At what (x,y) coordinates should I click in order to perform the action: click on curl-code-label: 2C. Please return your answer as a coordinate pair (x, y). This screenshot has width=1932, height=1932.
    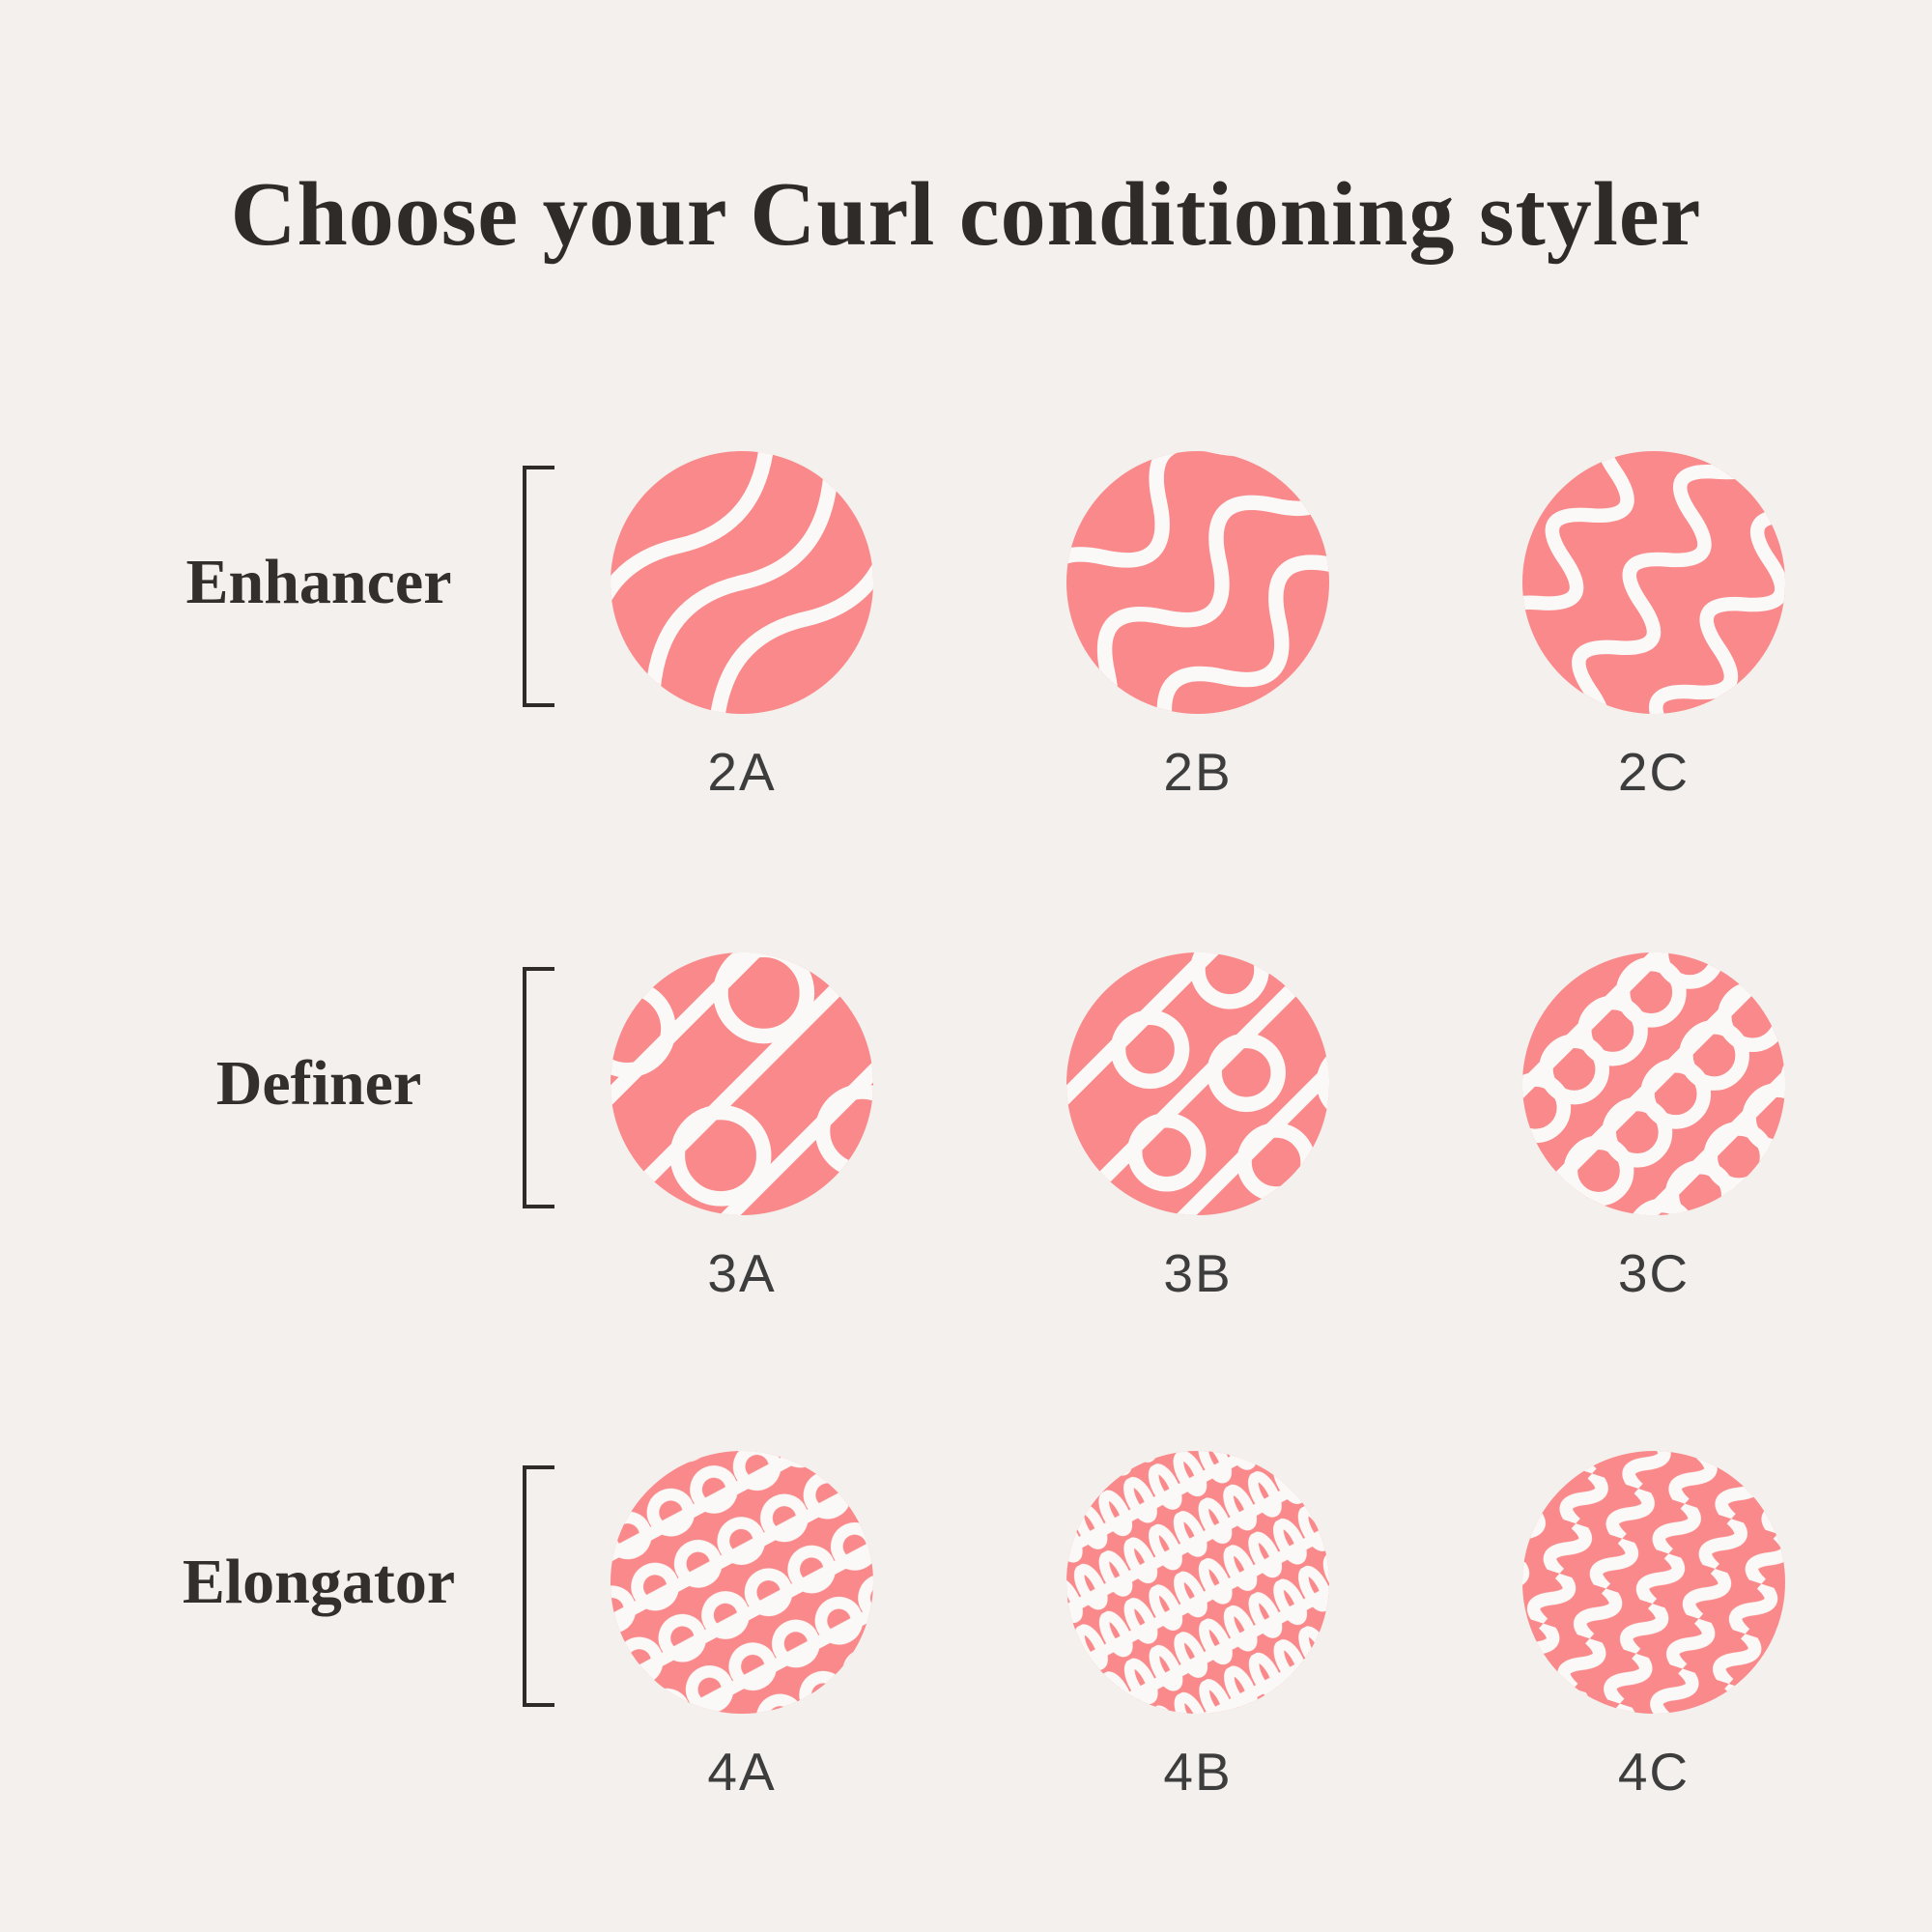
    Looking at the image, I should click on (1653, 772).